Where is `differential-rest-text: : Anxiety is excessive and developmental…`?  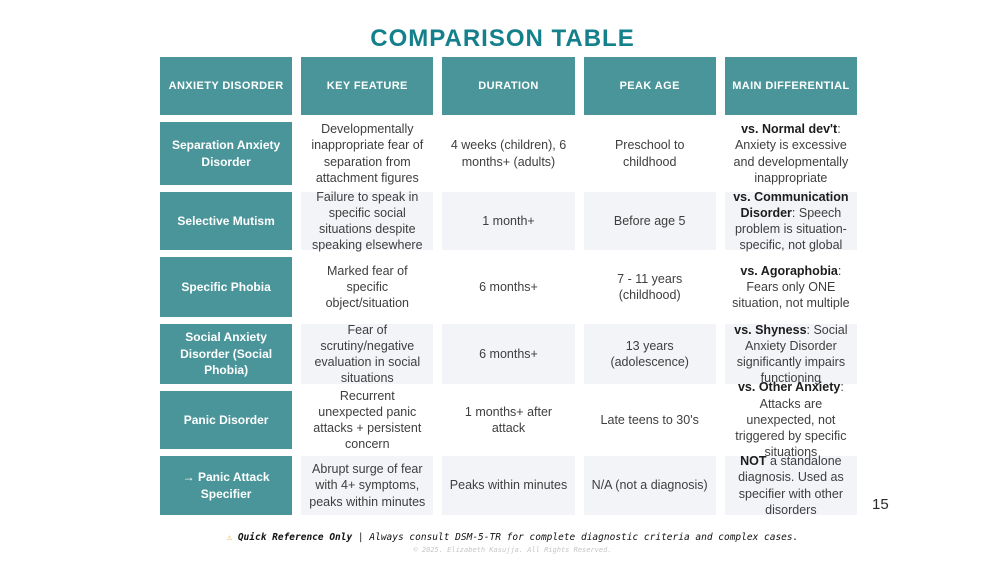 differential-rest-text: : Anxiety is excessive and developmental… is located at coordinates (791, 153).